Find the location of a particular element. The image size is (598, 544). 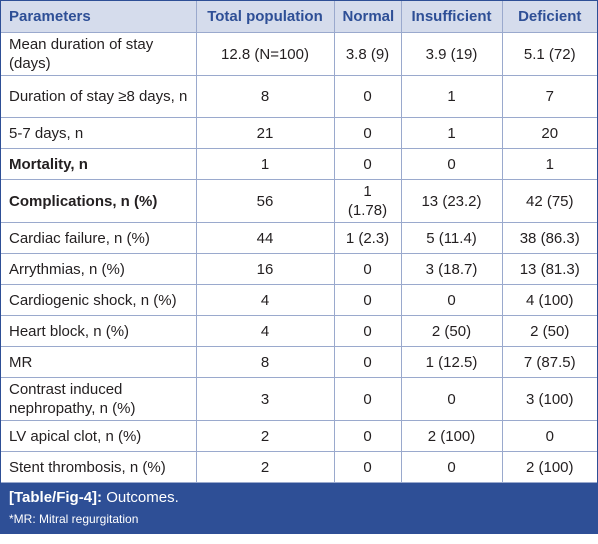

table-row: MR 8 0 1 (12.5) 7 (87.5) is located at coordinates (299, 362).